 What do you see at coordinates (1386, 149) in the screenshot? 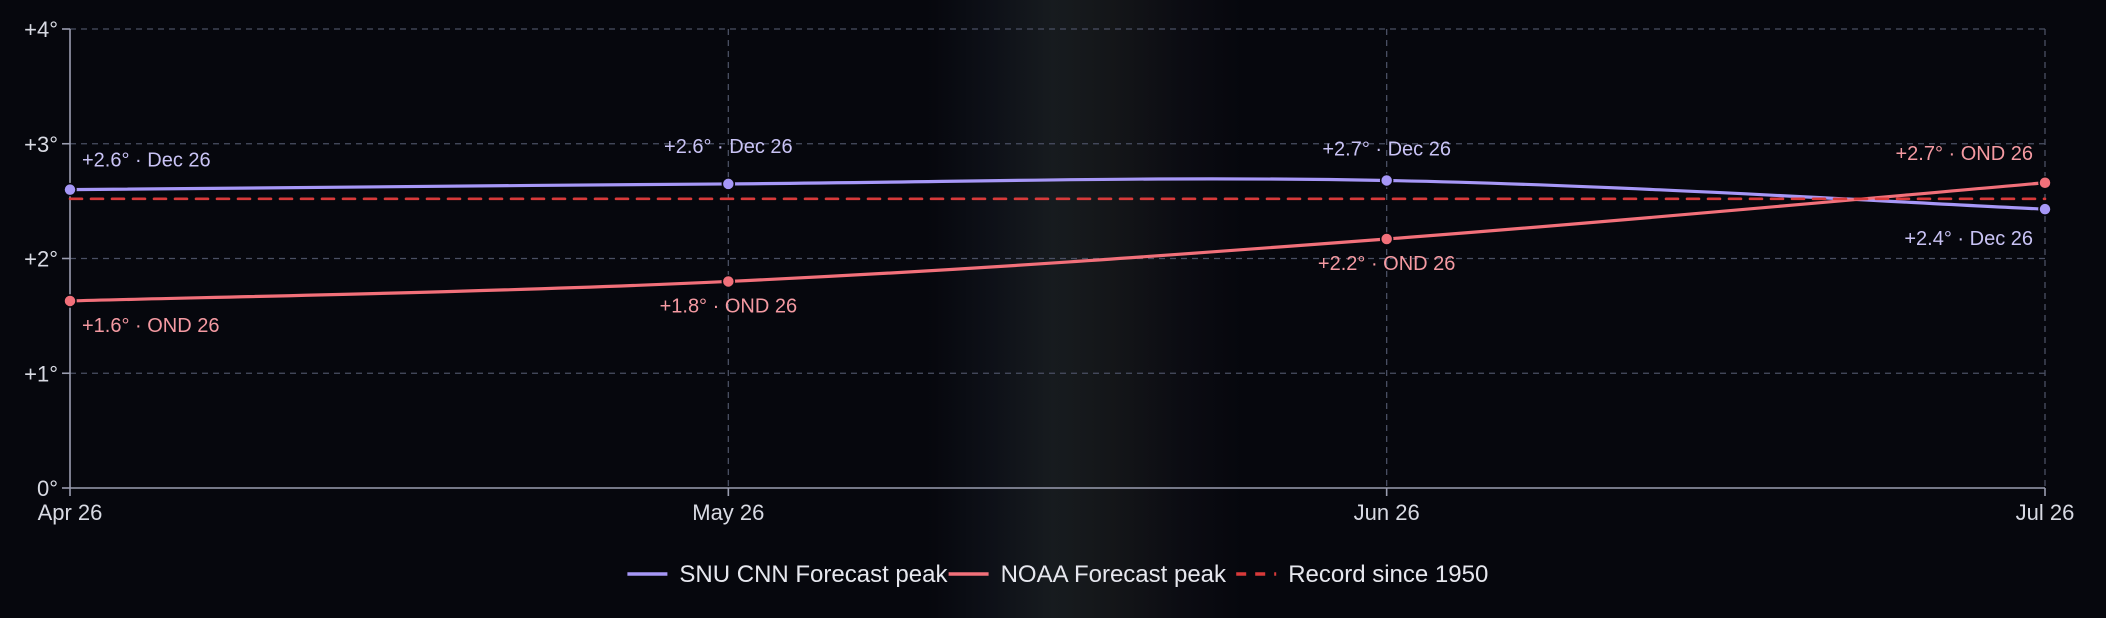
I see `data-label: +2.7° · Dec 26` at bounding box center [1386, 149].